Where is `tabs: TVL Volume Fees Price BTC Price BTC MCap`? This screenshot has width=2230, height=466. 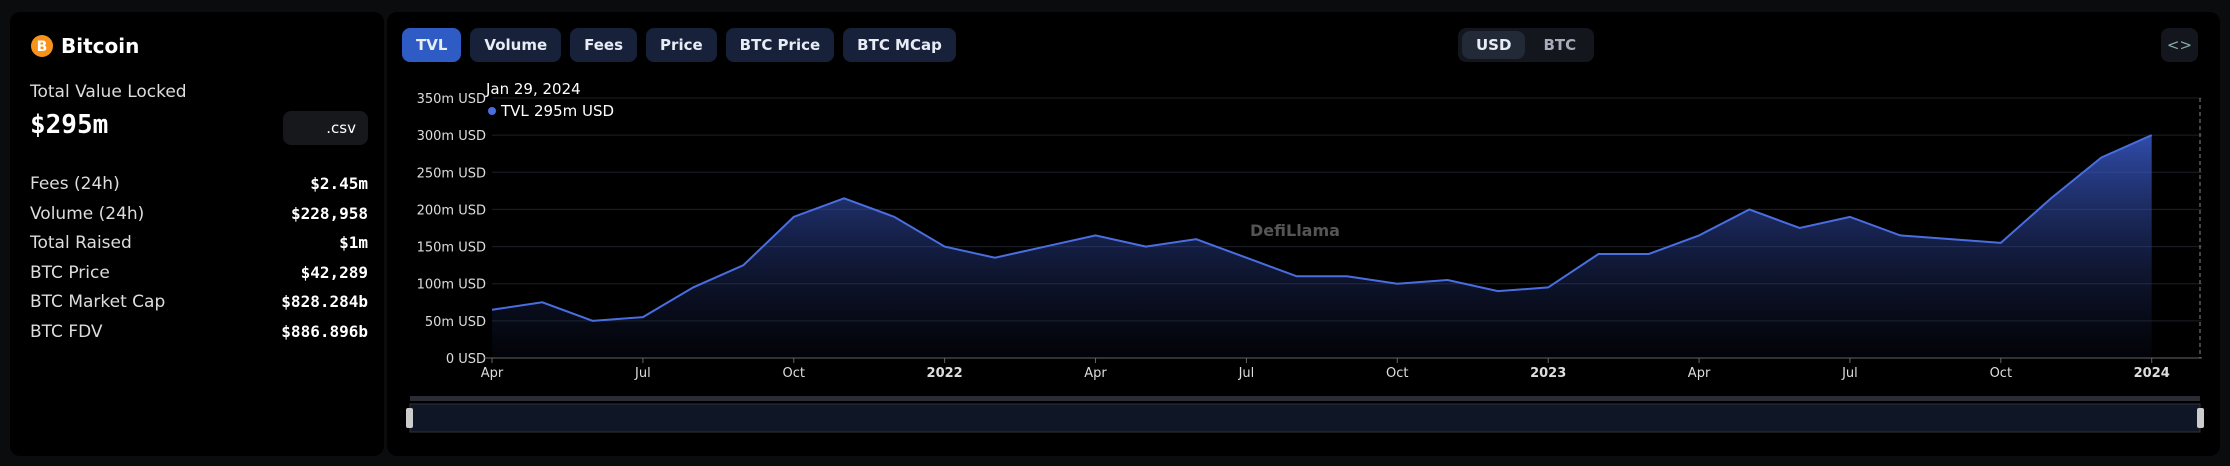
tabs: TVL Volume Fees Price BTC Price BTC MCap is located at coordinates (683, 45).